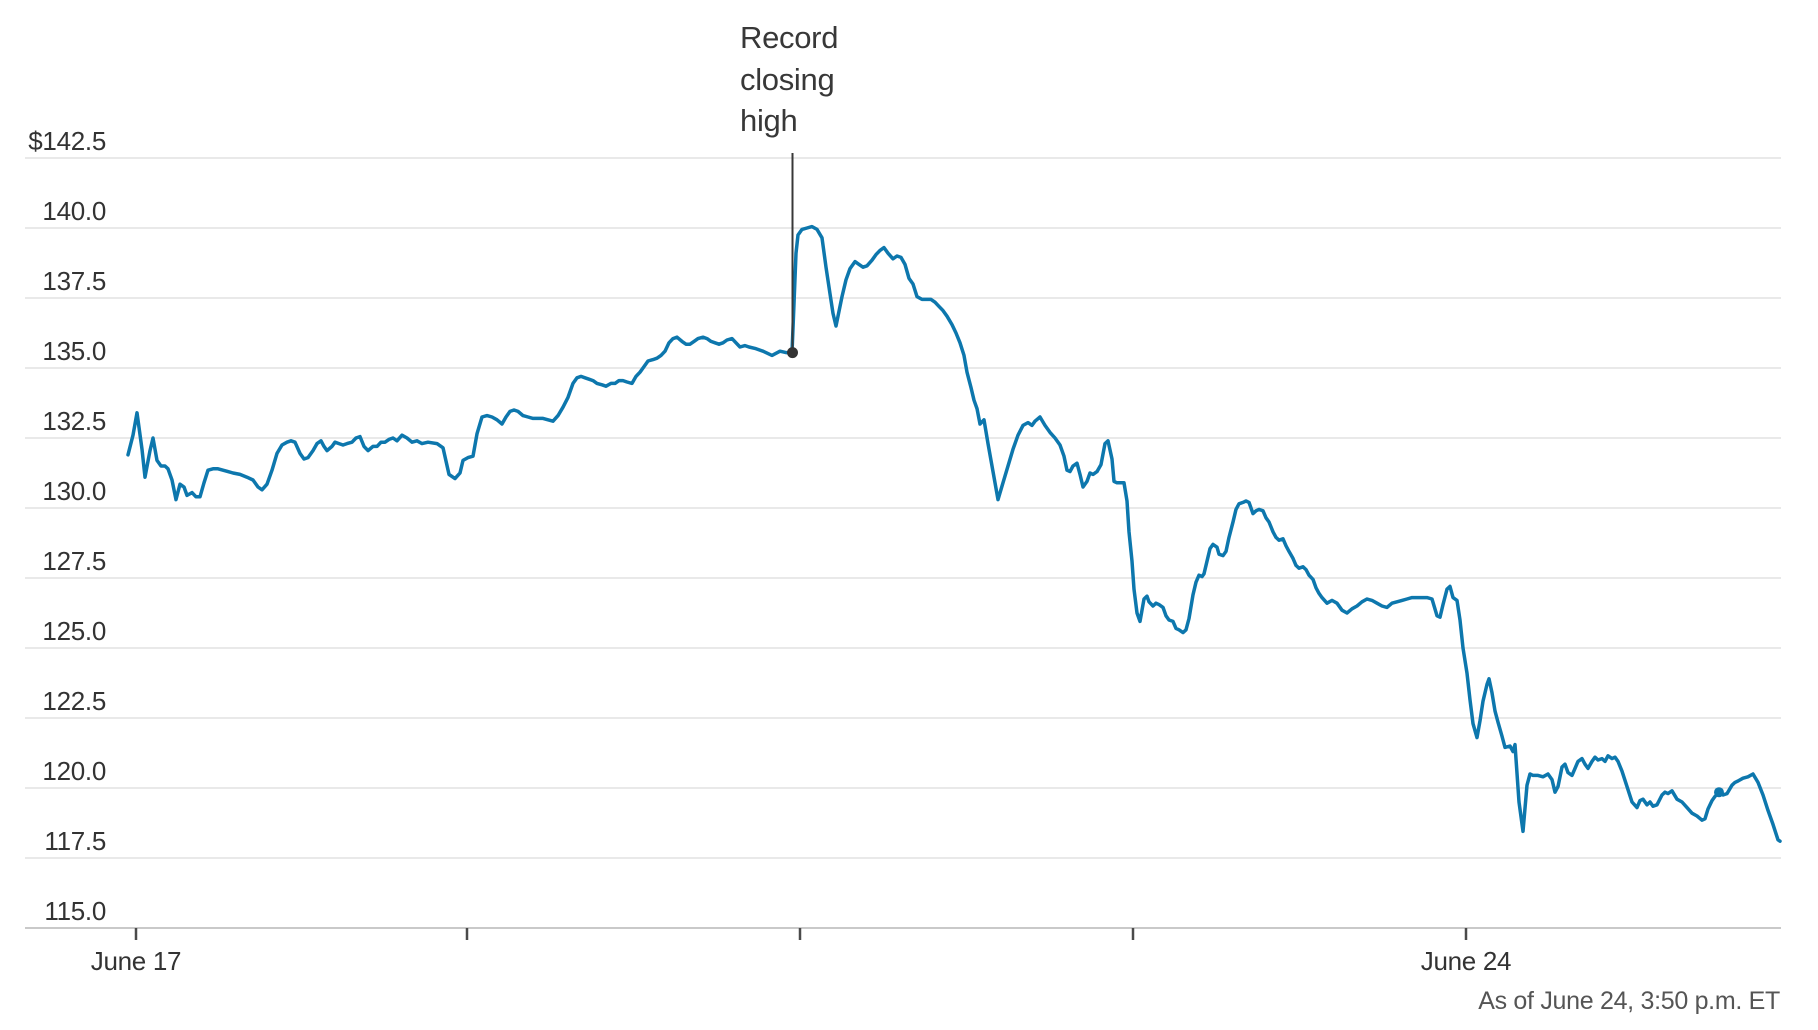 This screenshot has height=1030, width=1818. I want to click on y-axis-label: 117.5, so click(75, 841).